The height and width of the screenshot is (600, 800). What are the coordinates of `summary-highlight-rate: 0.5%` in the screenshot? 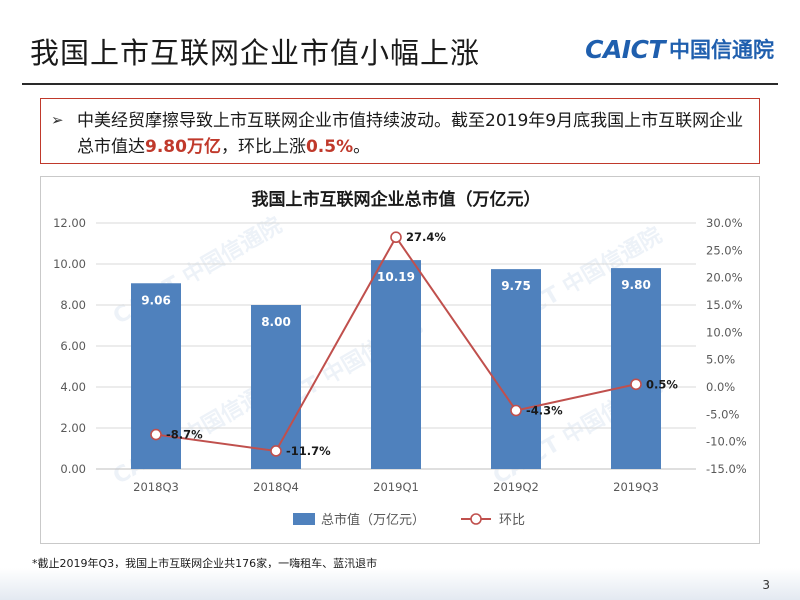 It's located at (329, 147).